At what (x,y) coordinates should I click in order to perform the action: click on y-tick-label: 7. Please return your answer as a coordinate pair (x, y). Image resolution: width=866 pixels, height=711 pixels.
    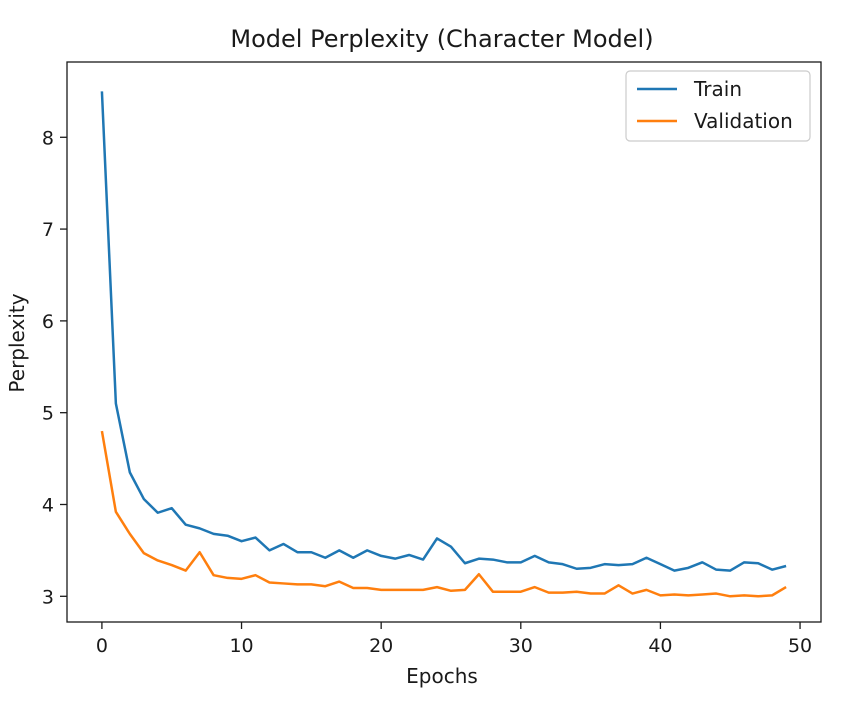
    Looking at the image, I should click on (48, 230).